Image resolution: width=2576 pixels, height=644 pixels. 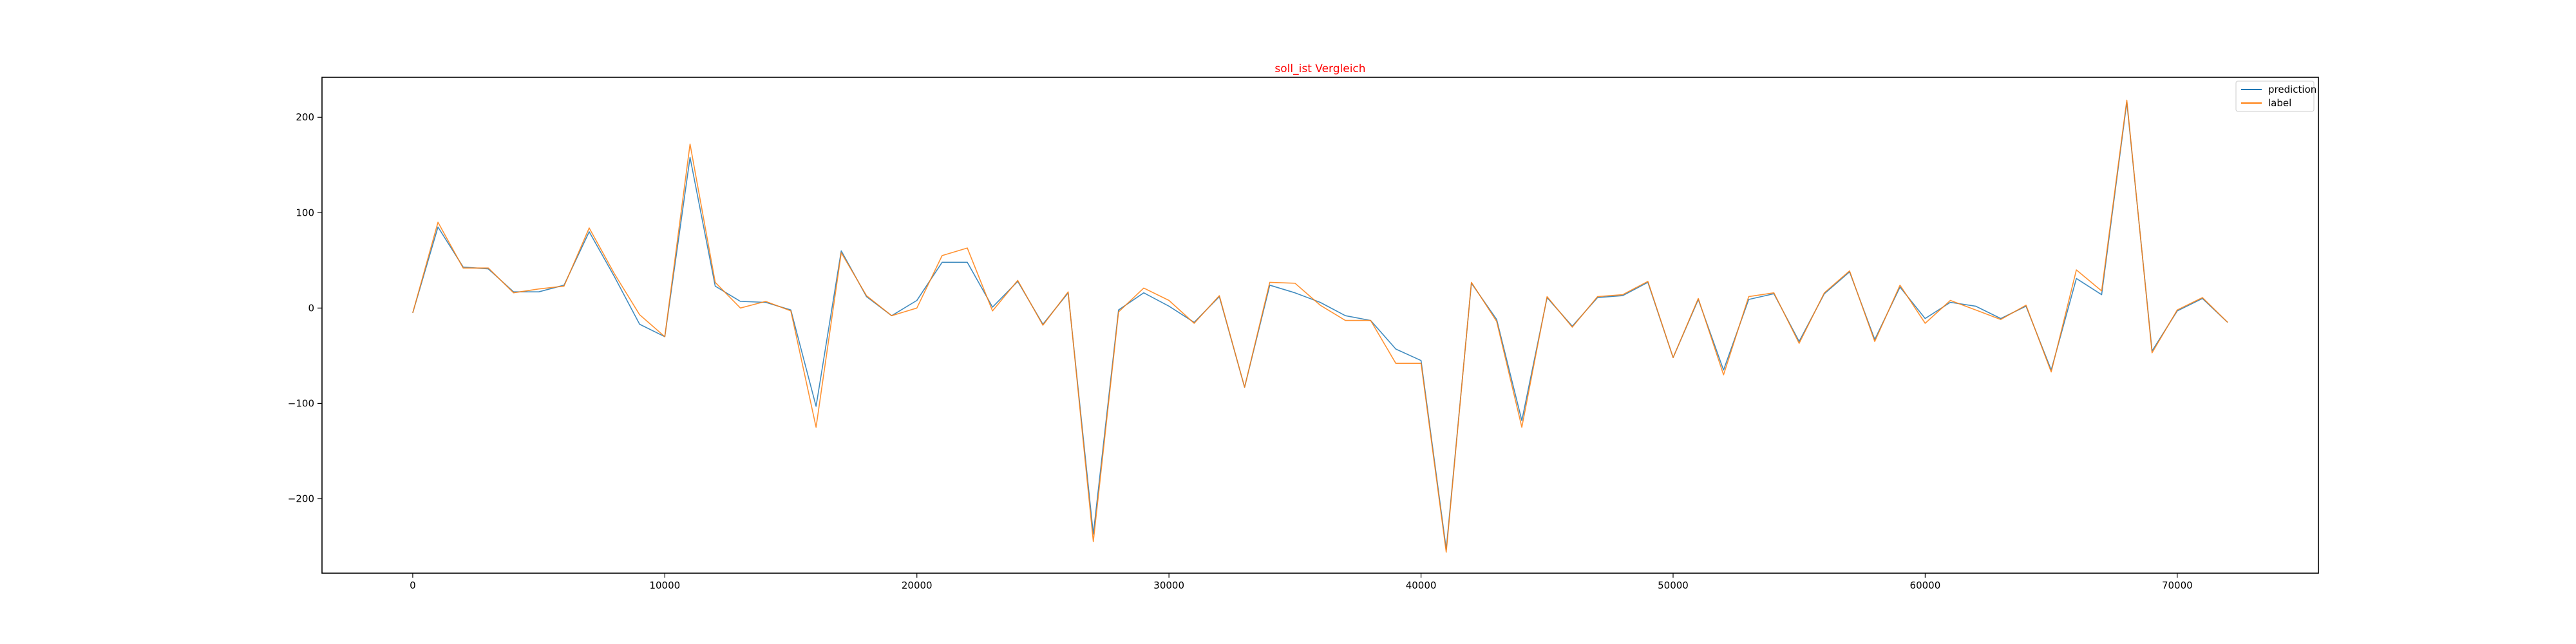 What do you see at coordinates (1925, 586) in the screenshot?
I see `x-tick-label: 60000` at bounding box center [1925, 586].